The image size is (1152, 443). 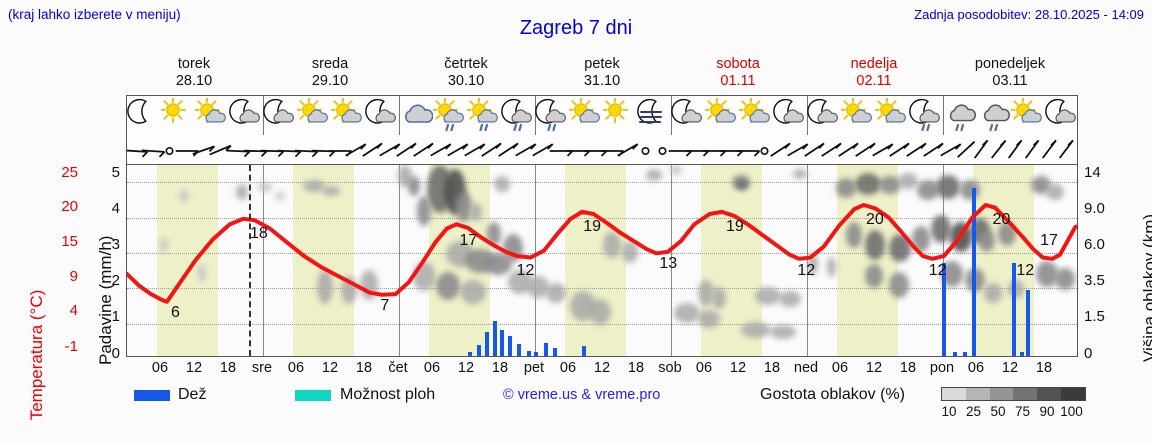 I want to click on day-name: torek, so click(x=194, y=64).